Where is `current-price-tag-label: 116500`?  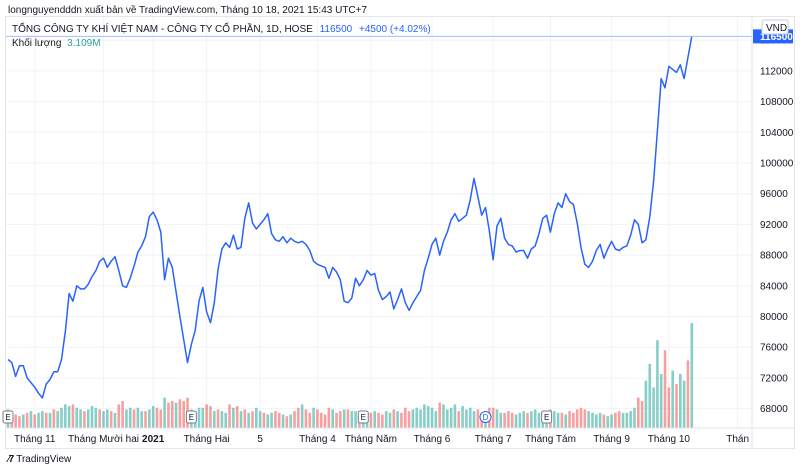
current-price-tag-label: 116500 is located at coordinates (776, 37).